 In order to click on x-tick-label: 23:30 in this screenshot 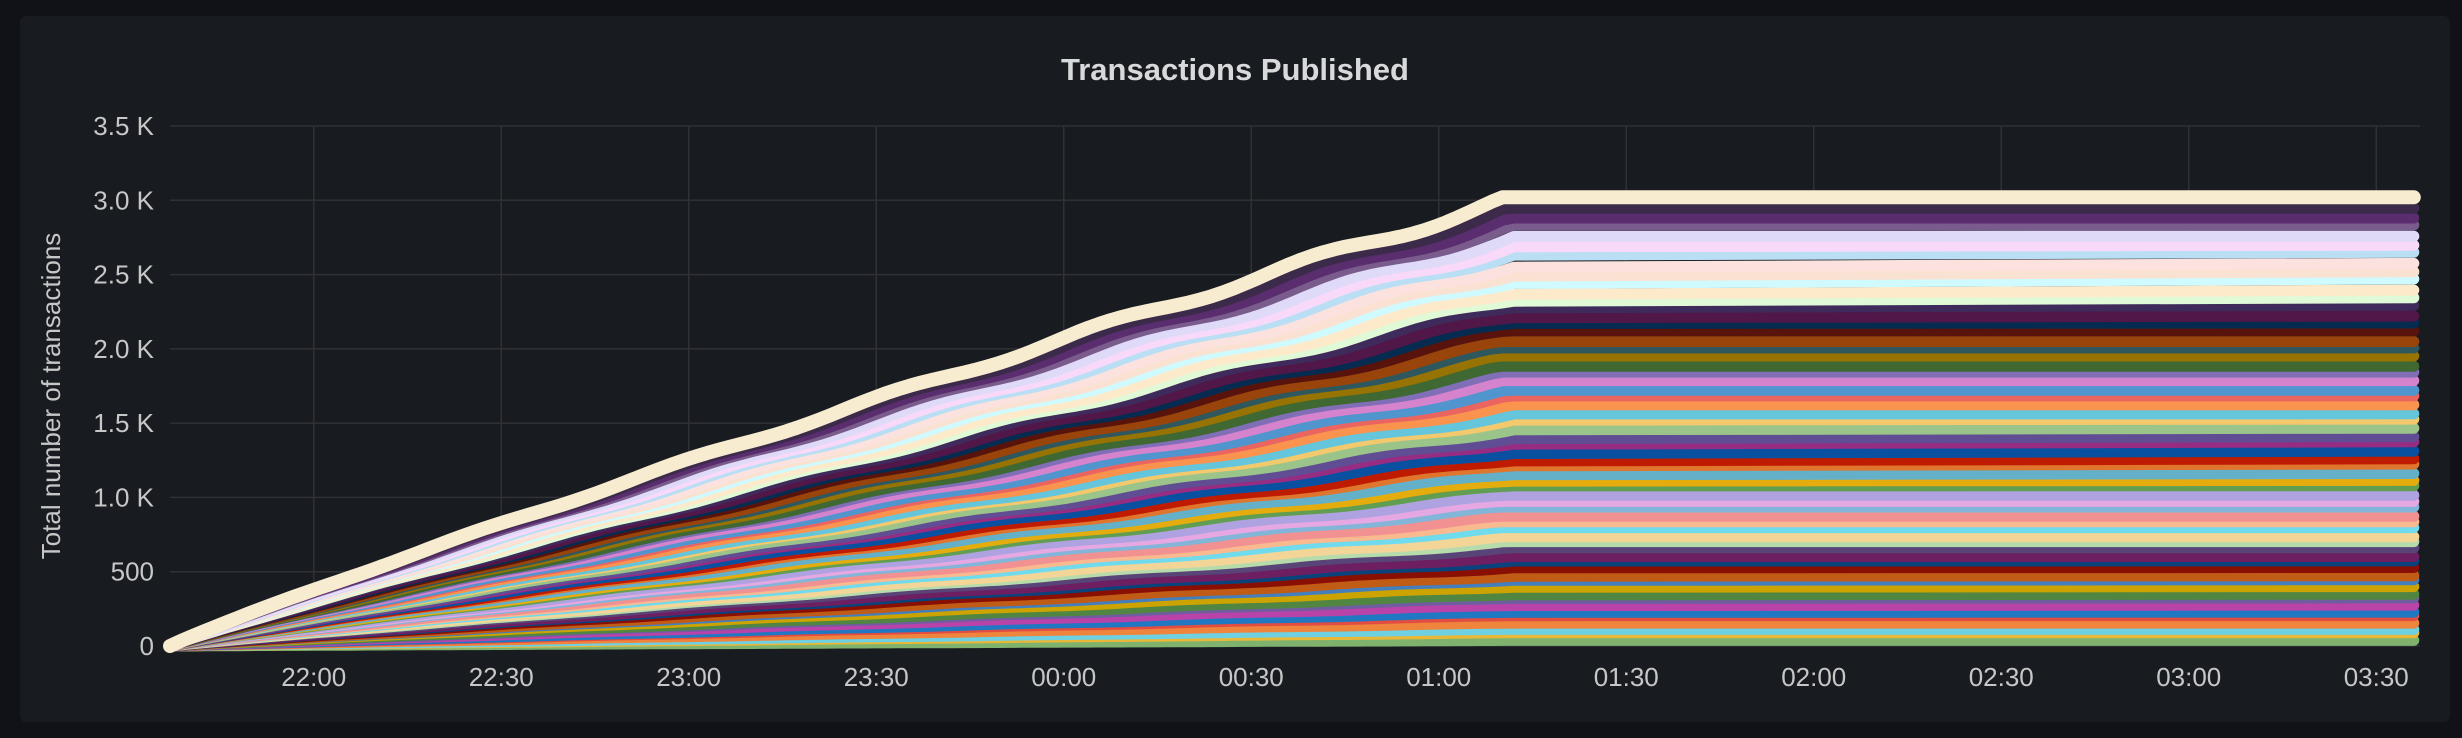, I will do `click(876, 677)`.